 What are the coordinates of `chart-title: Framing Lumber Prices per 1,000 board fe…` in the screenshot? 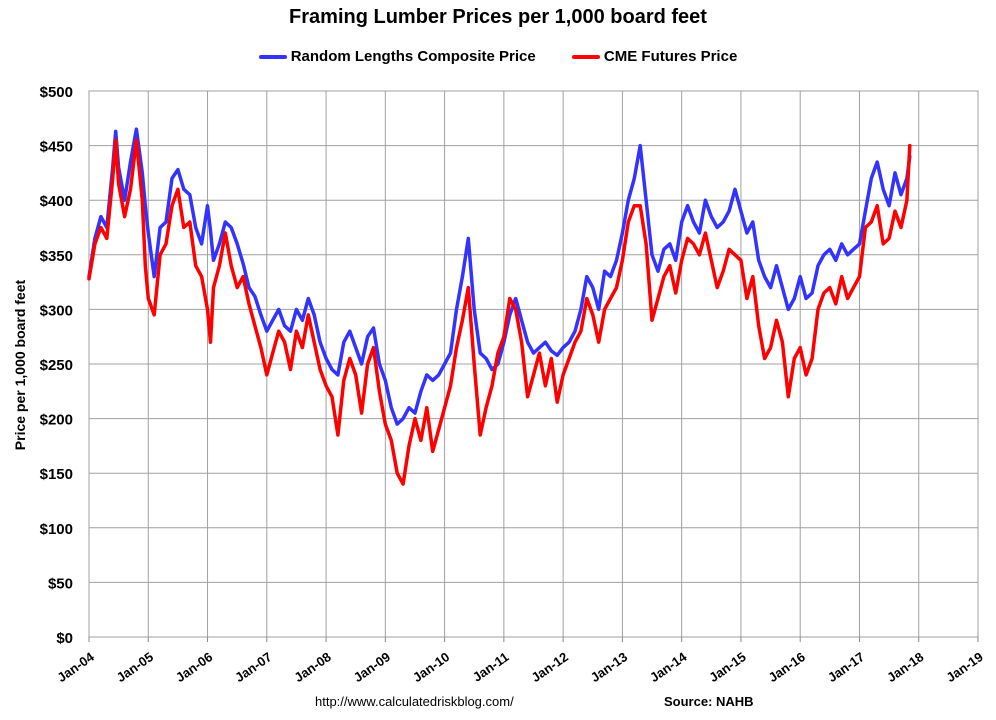 It's located at (498, 17).